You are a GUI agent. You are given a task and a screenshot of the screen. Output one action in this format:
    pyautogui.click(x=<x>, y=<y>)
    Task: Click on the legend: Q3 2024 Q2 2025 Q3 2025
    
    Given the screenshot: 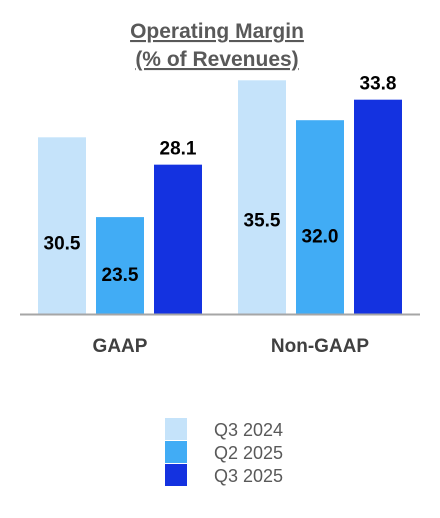 What is the action you would take?
    pyautogui.click(x=224, y=452)
    